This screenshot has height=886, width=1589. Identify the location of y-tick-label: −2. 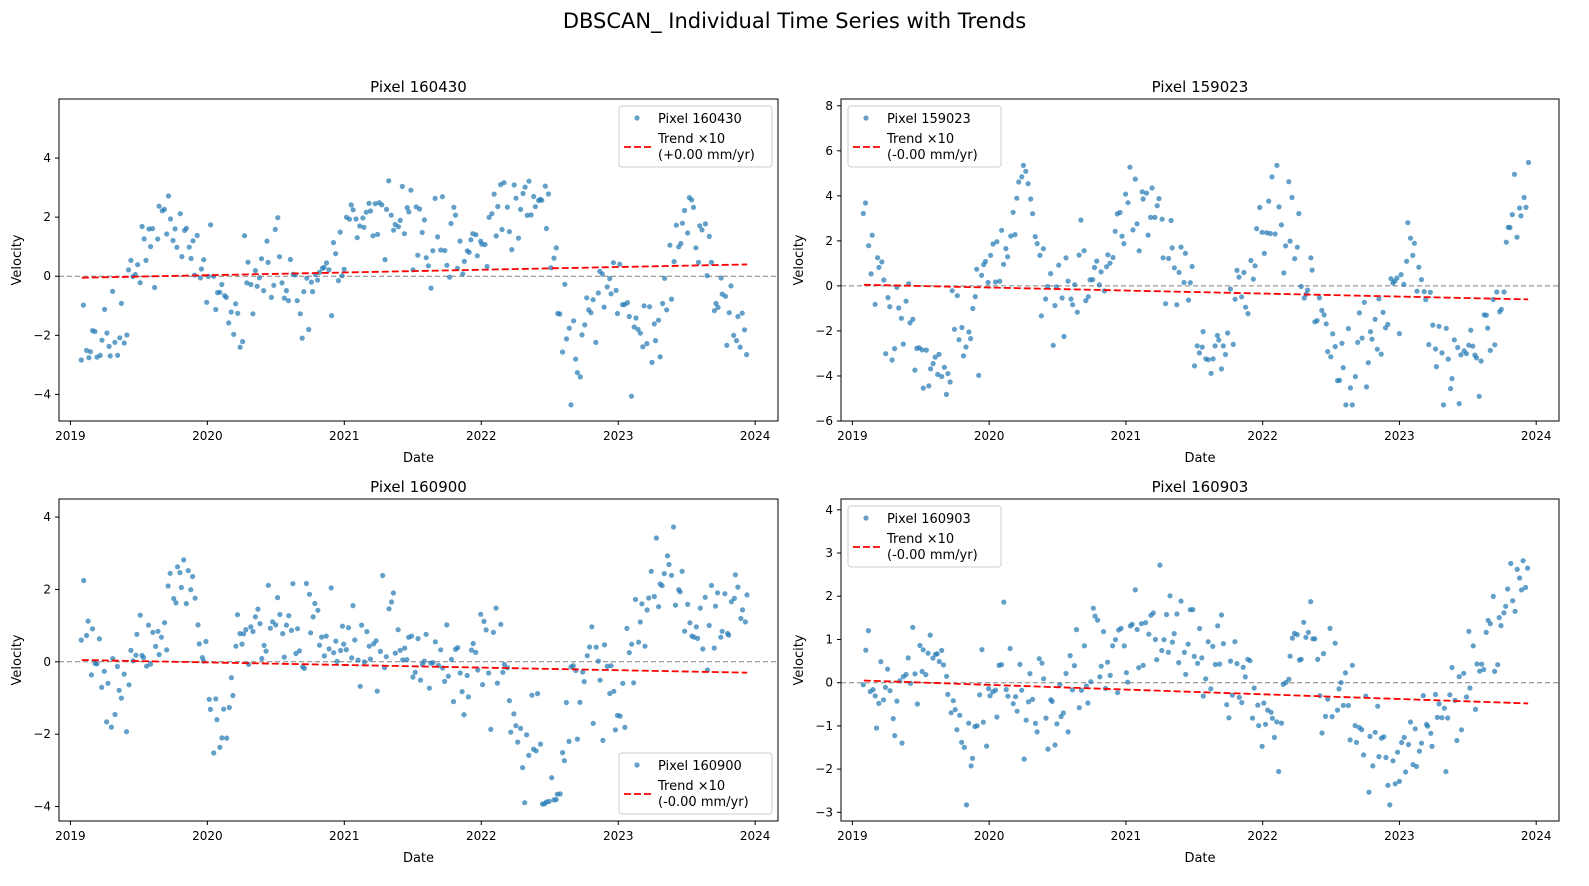
(42, 335).